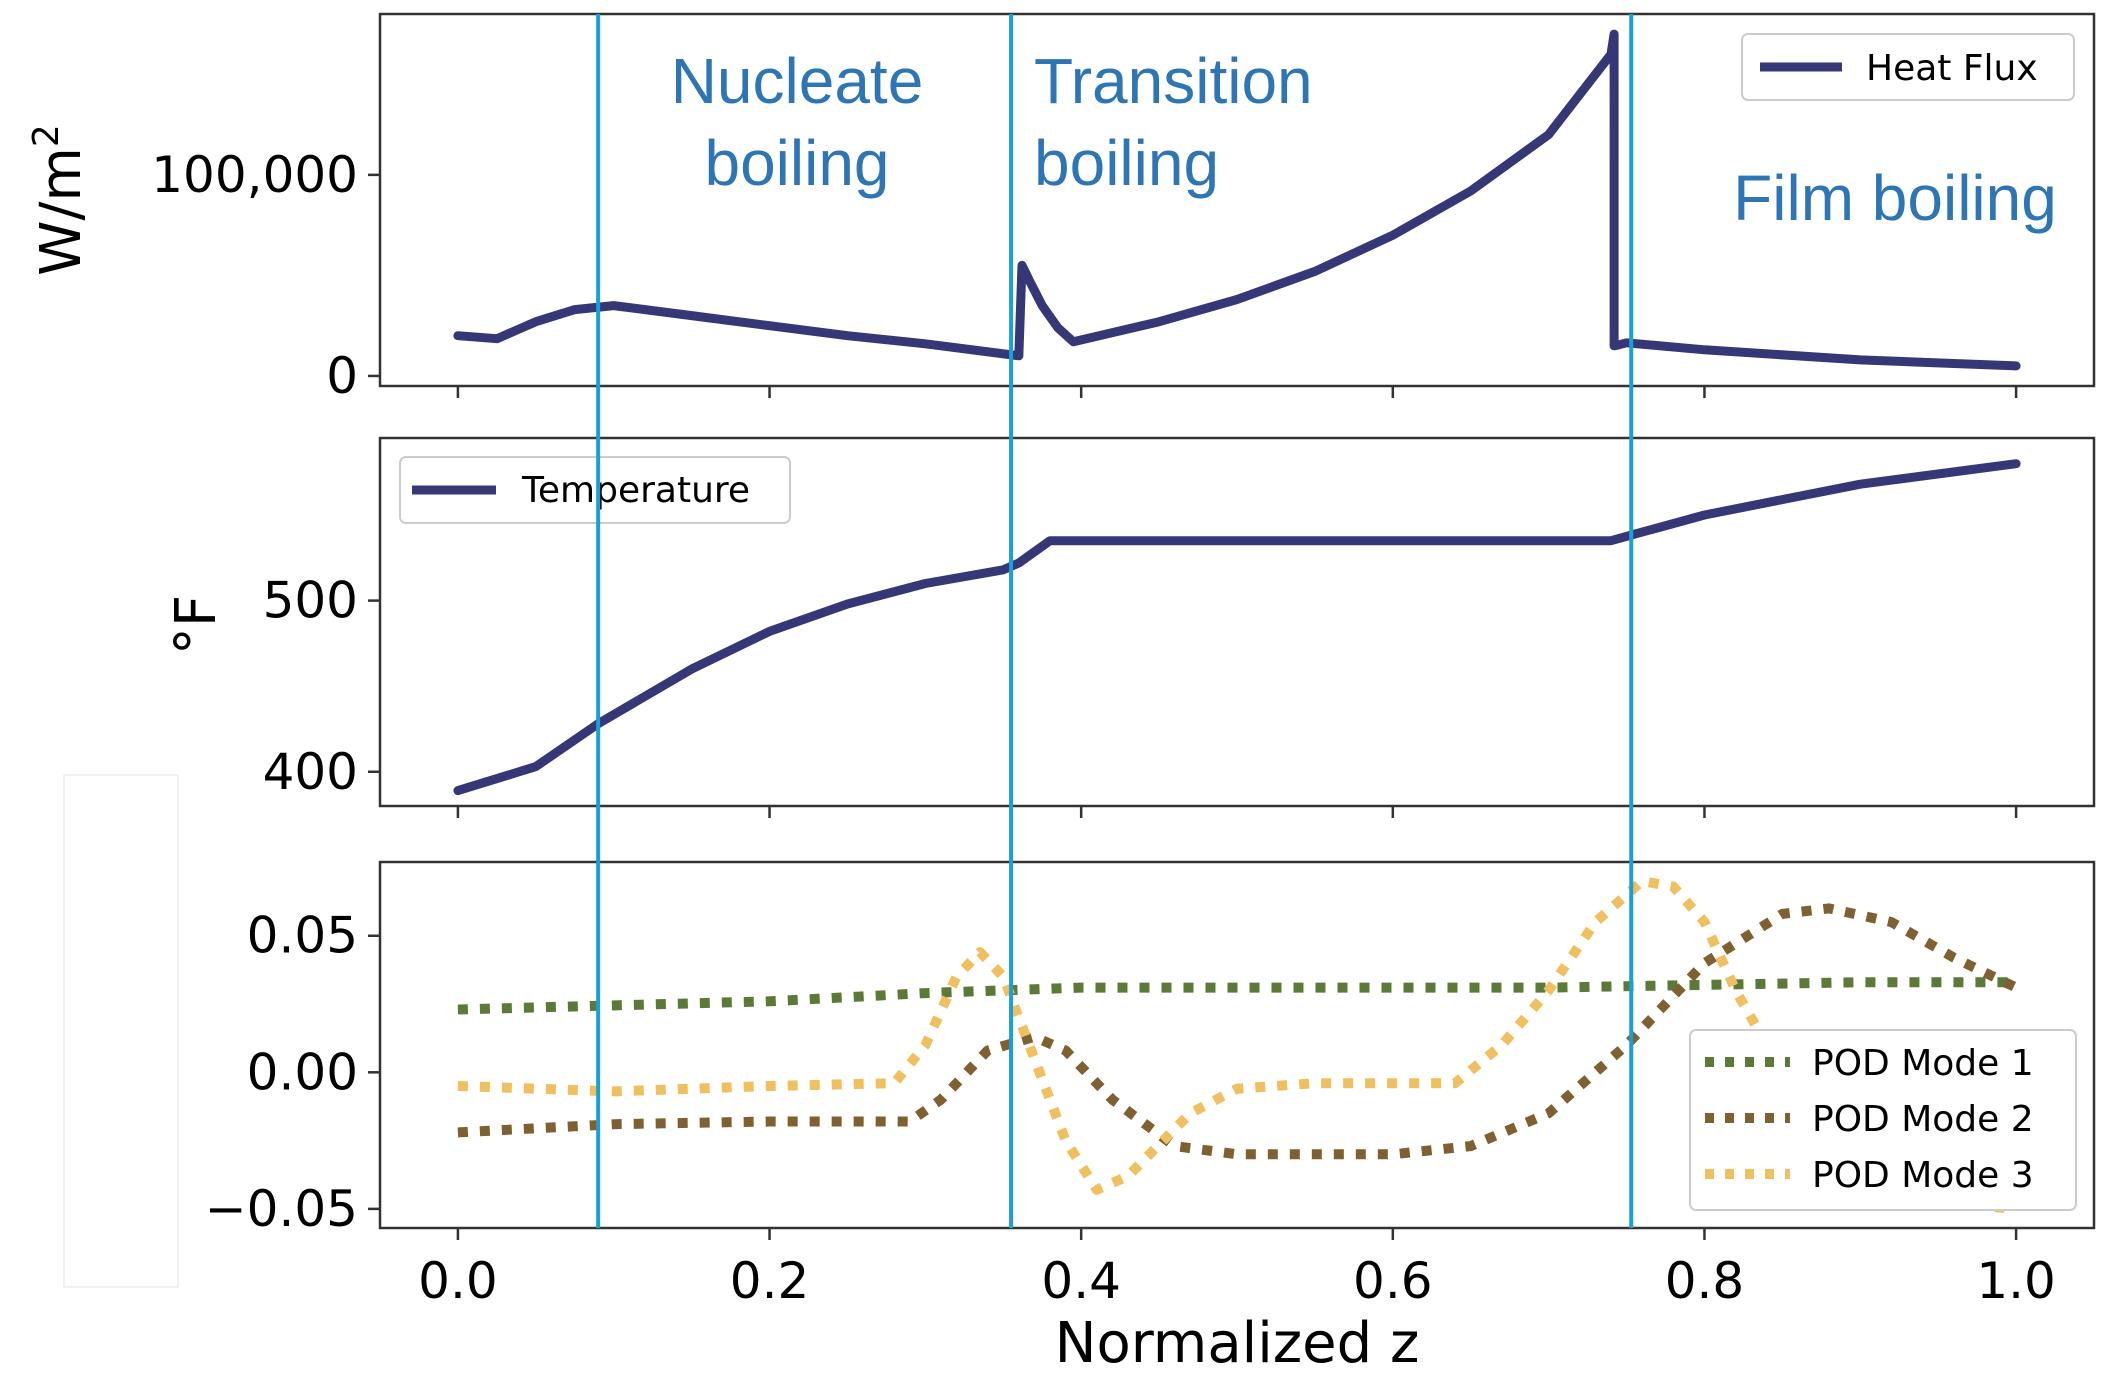  What do you see at coordinates (635, 490) in the screenshot?
I see `temperature-legend-label: Temperature` at bounding box center [635, 490].